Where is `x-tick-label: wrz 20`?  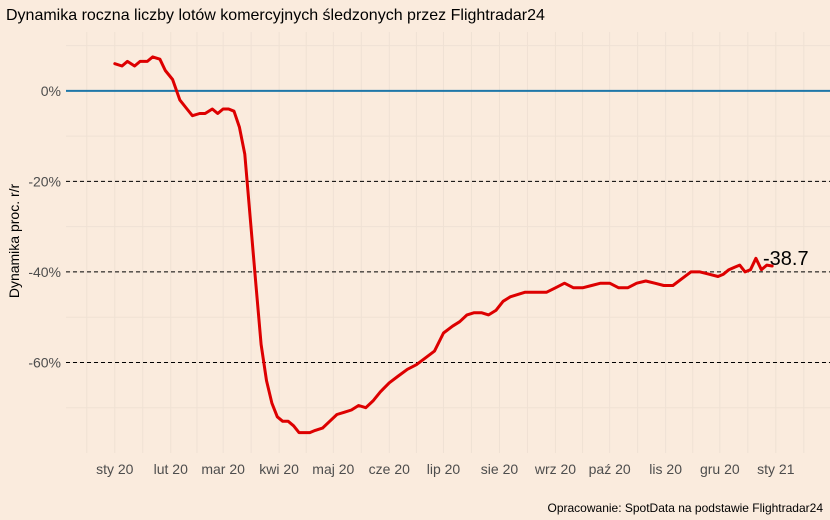
x-tick-label: wrz 20 is located at coordinates (555, 469).